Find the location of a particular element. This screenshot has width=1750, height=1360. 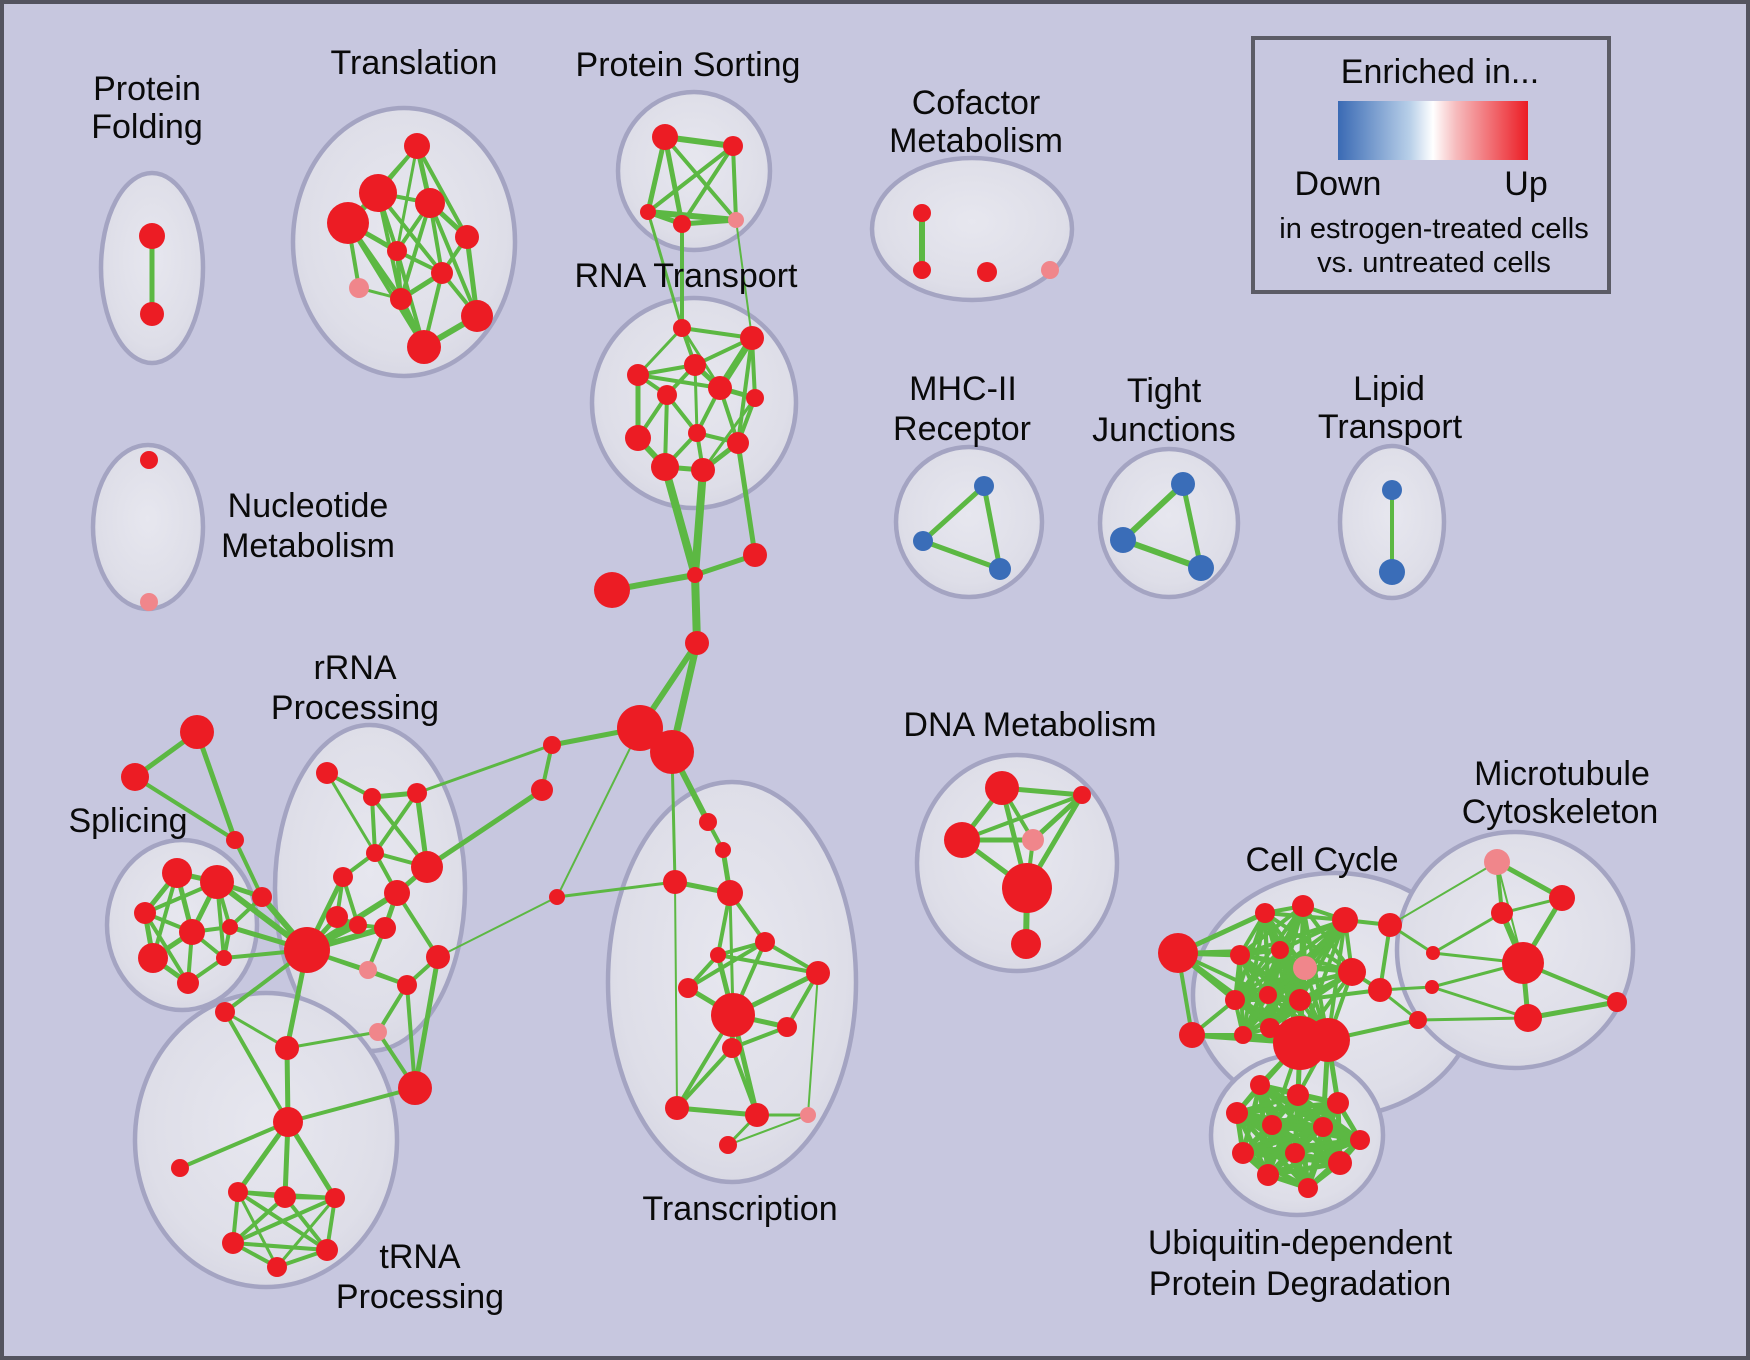

mhc-ii-receptor-ellipse is located at coordinates (969, 522).